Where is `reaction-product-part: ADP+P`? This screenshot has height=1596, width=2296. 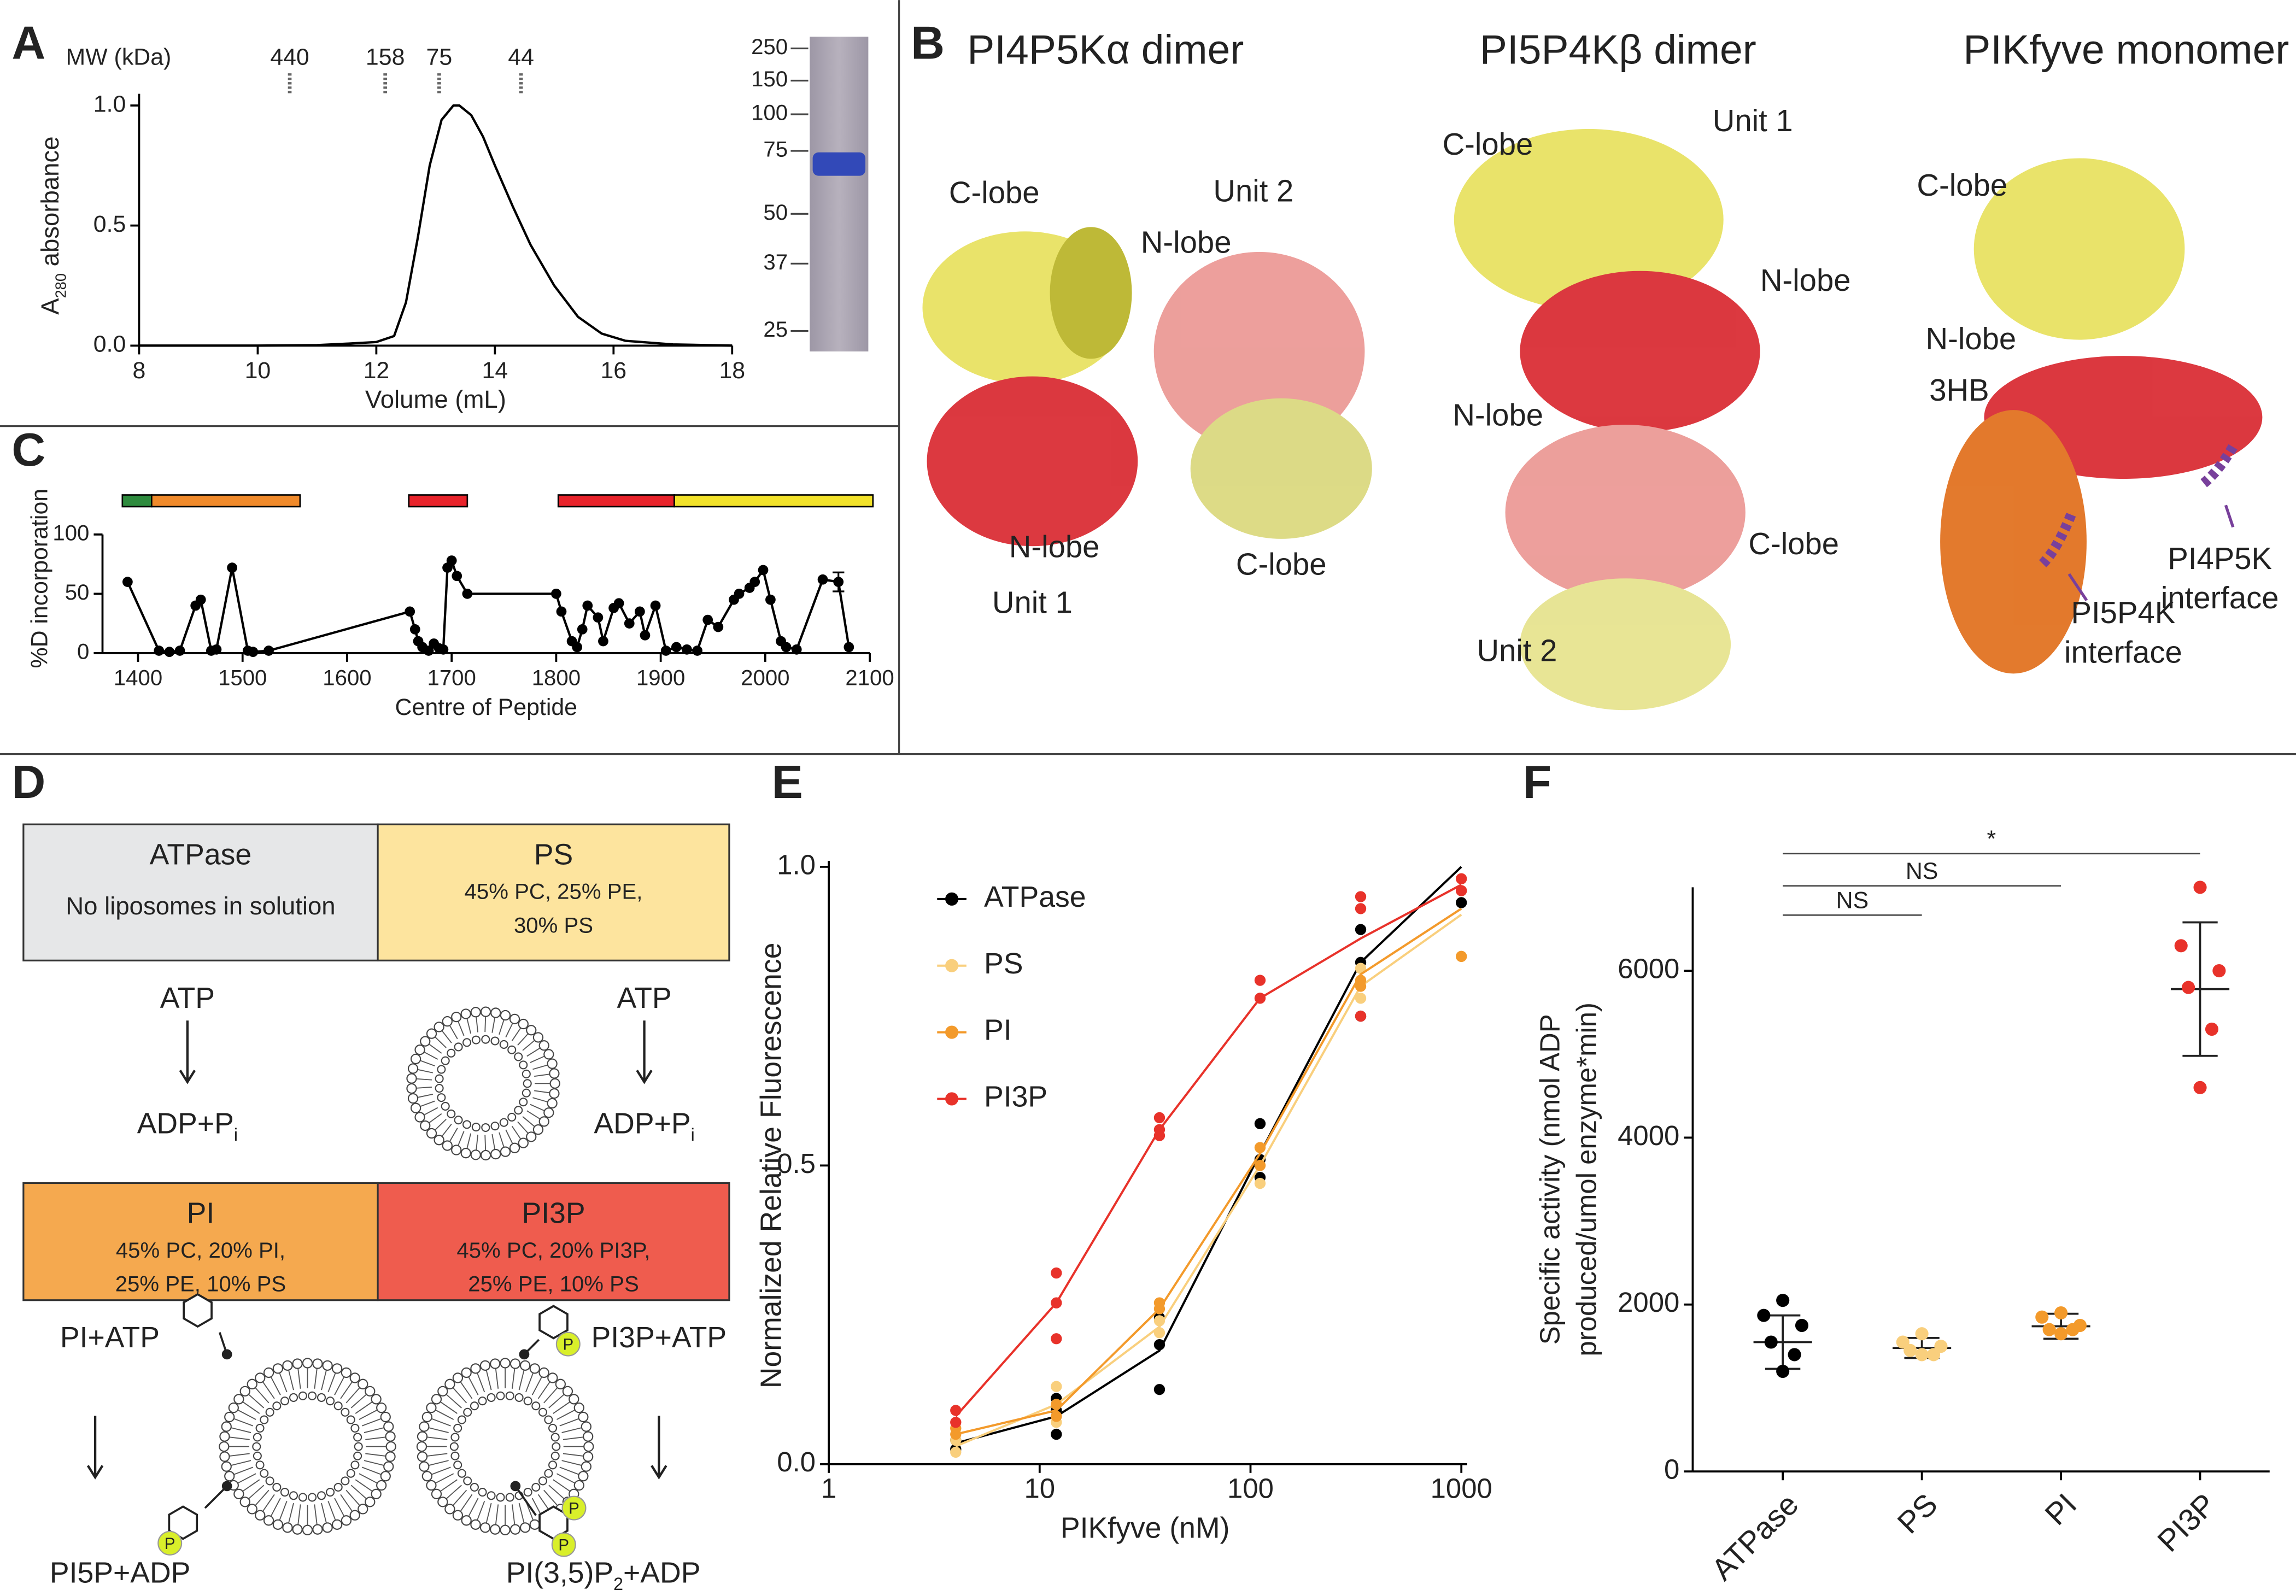
reaction-product-part: ADP+P is located at coordinates (642, 1123).